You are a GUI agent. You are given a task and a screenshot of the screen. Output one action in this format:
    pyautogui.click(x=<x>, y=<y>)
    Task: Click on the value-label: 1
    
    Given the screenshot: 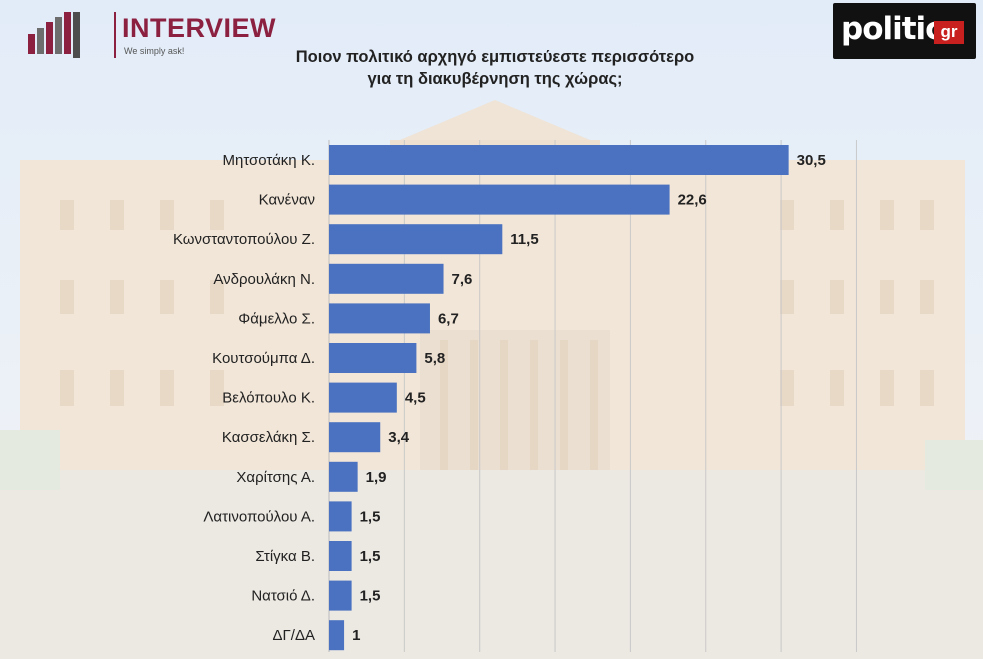 What is the action you would take?
    pyautogui.click(x=356, y=635)
    